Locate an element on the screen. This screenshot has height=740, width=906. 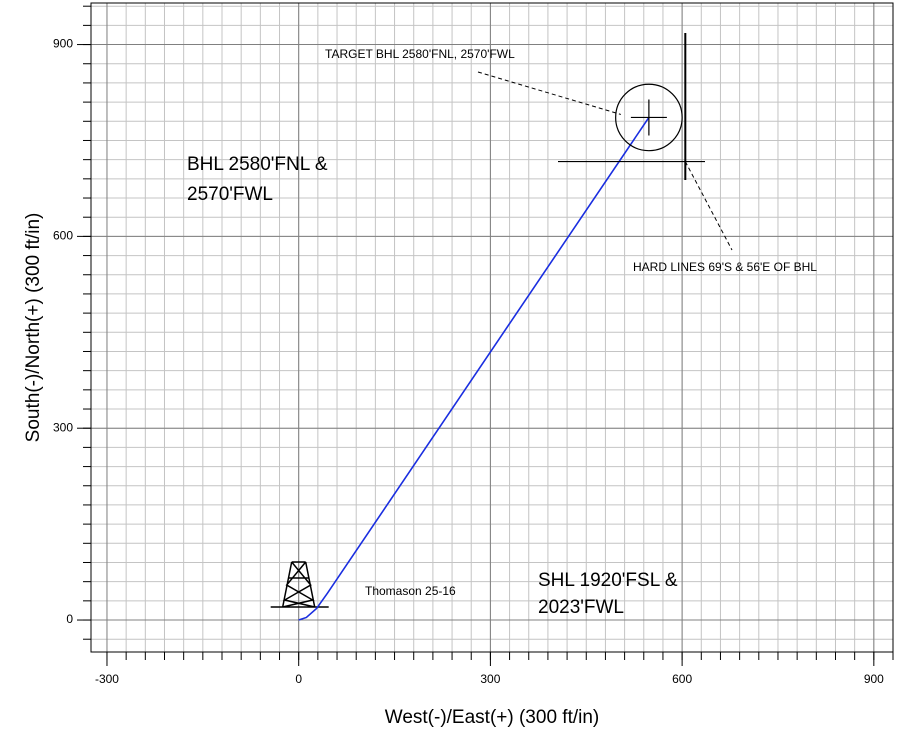
target-leader is located at coordinates (549, 93).